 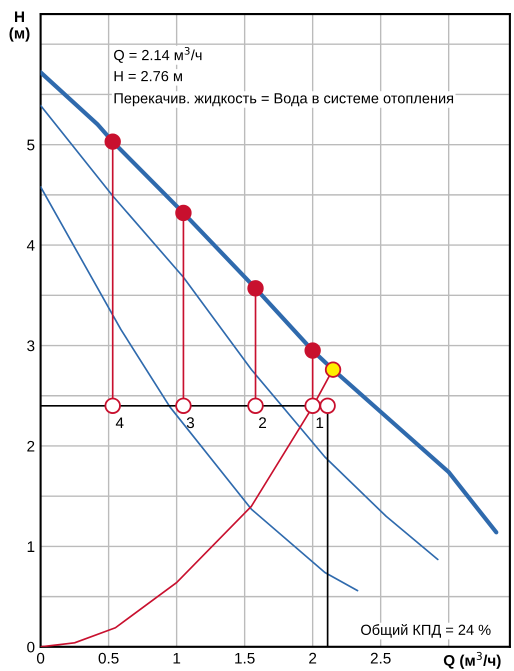 What do you see at coordinates (120, 422) in the screenshot?
I see `annotation: 4` at bounding box center [120, 422].